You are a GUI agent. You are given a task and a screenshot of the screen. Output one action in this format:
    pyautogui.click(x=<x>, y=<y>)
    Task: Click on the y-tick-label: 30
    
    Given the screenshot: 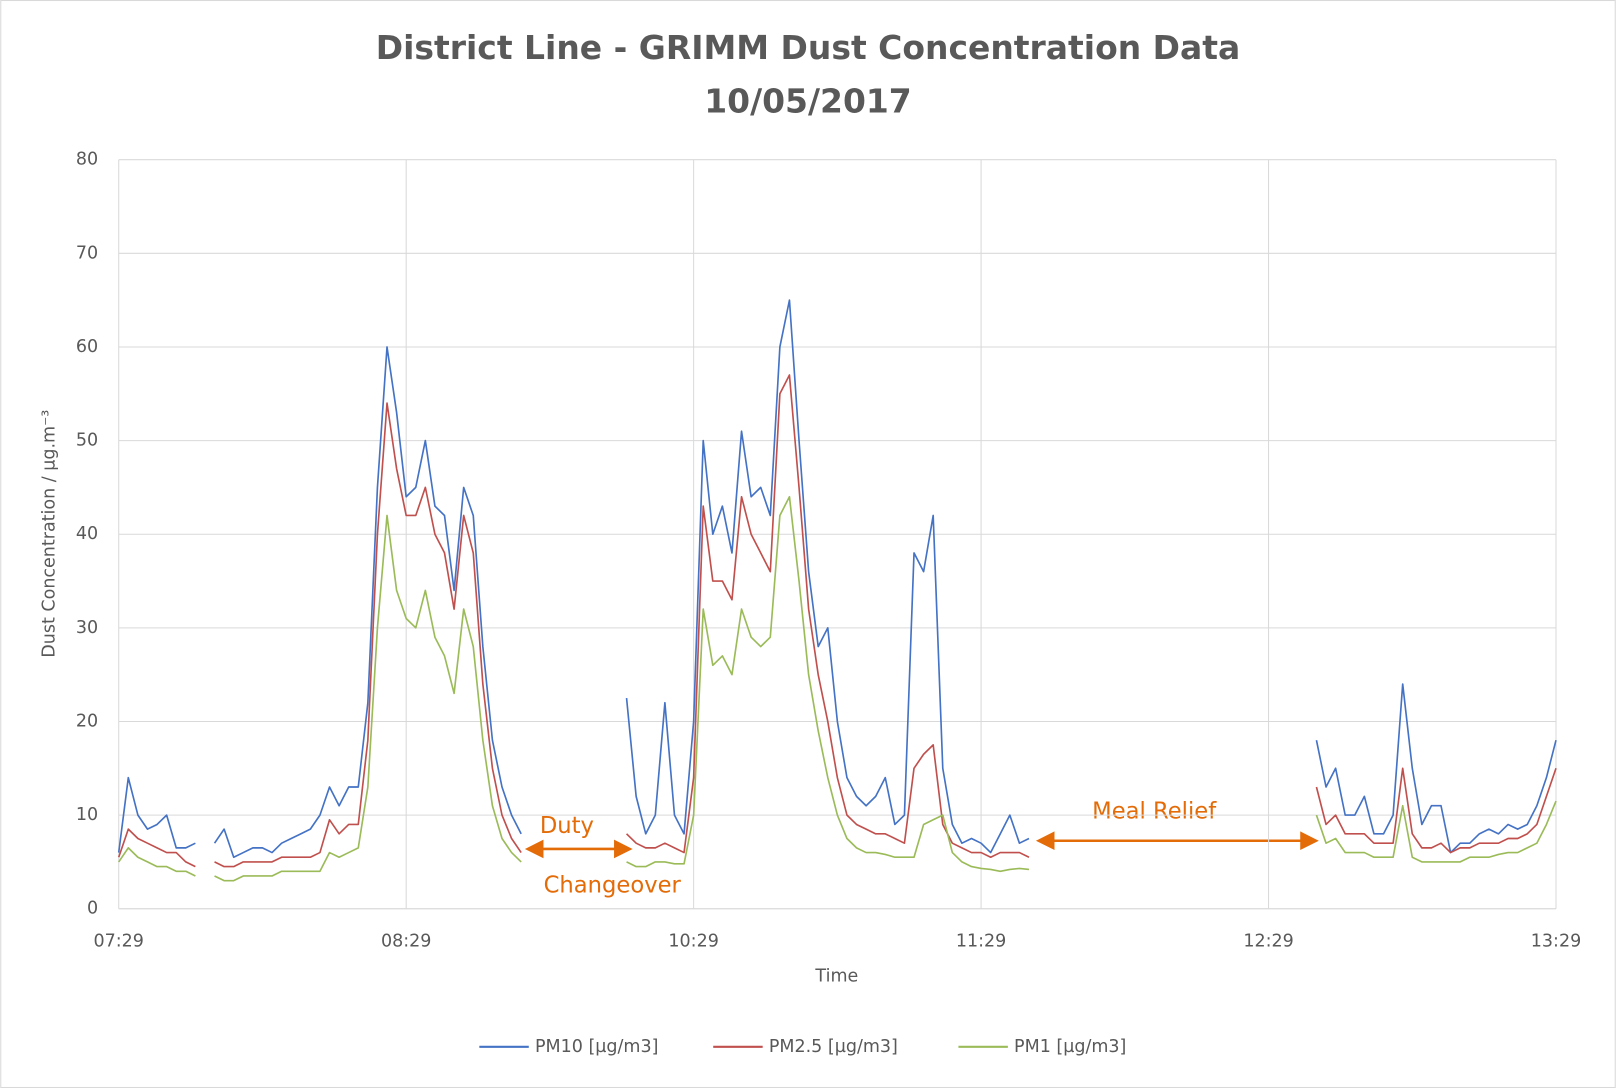 What is the action you would take?
    pyautogui.click(x=87, y=628)
    